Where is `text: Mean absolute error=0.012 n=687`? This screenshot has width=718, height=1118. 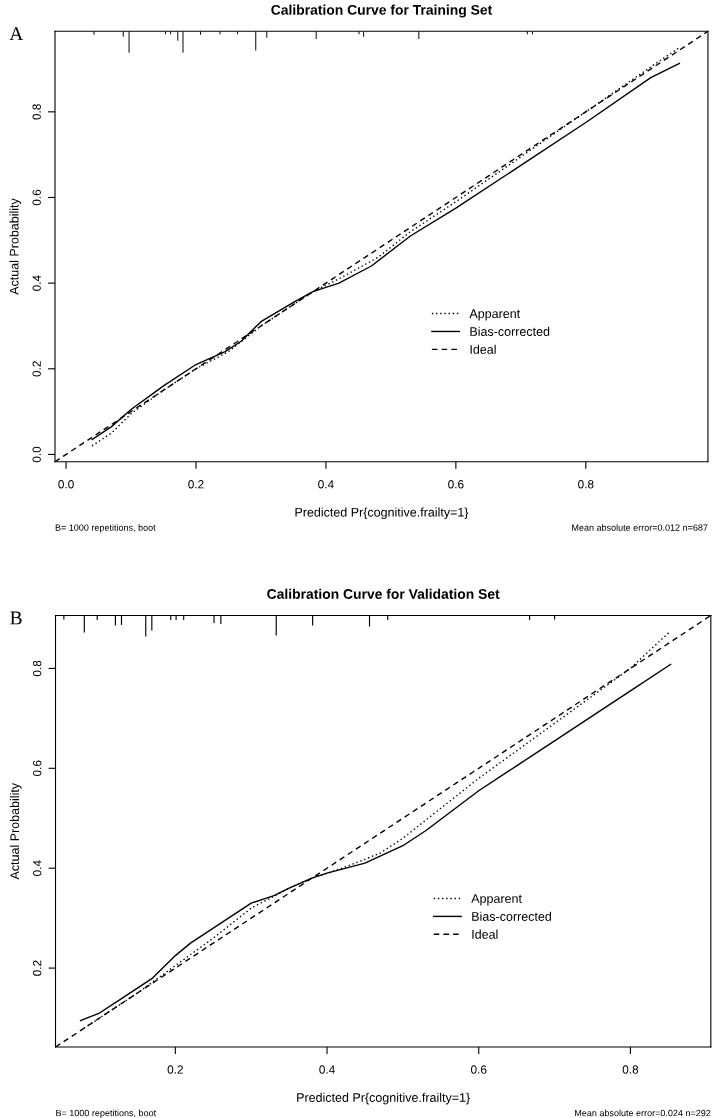 text: Mean absolute error=0.012 n=687 is located at coordinates (640, 527).